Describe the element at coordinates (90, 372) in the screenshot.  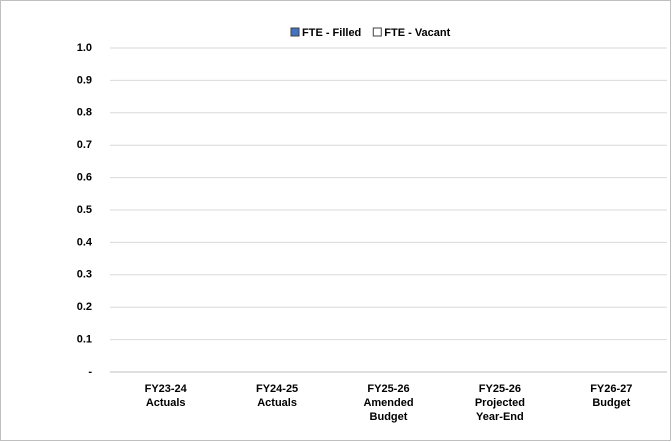
I see `y-tick-label: -` at that location.